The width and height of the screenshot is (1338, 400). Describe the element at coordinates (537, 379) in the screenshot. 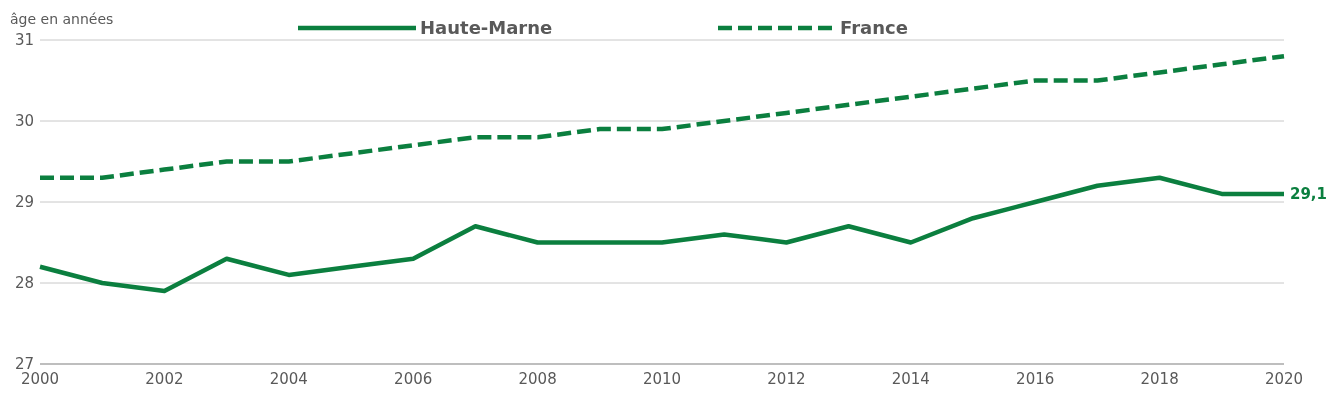

I see `x-tick-label: 2008` at that location.